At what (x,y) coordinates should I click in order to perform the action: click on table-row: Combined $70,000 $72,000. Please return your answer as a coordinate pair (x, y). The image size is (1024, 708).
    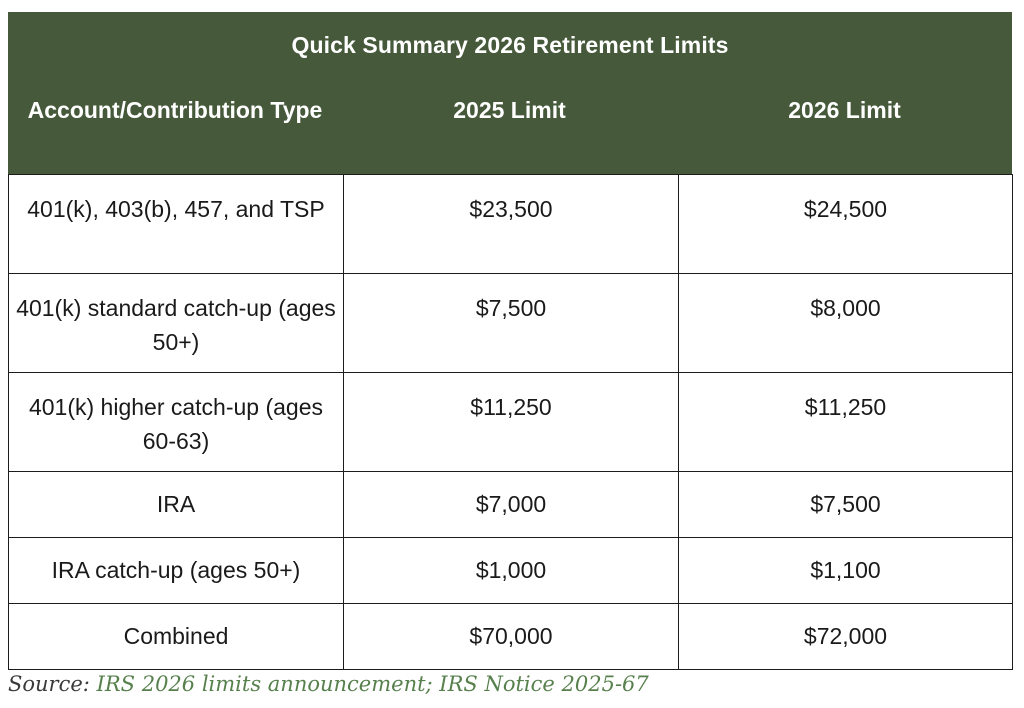
    Looking at the image, I should click on (510, 636).